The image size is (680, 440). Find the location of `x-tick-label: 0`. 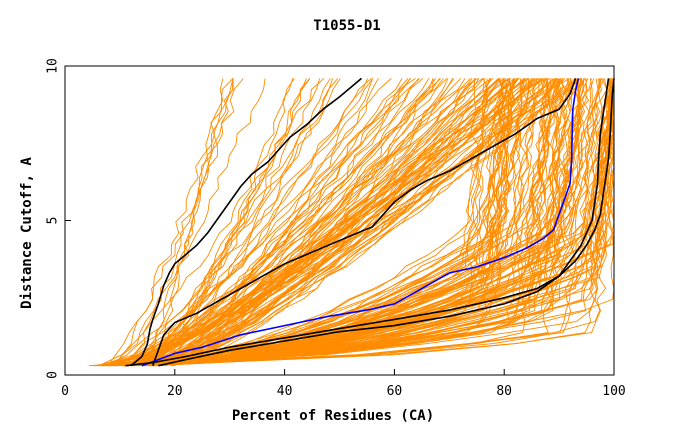

x-tick-label: 0 is located at coordinates (65, 391).